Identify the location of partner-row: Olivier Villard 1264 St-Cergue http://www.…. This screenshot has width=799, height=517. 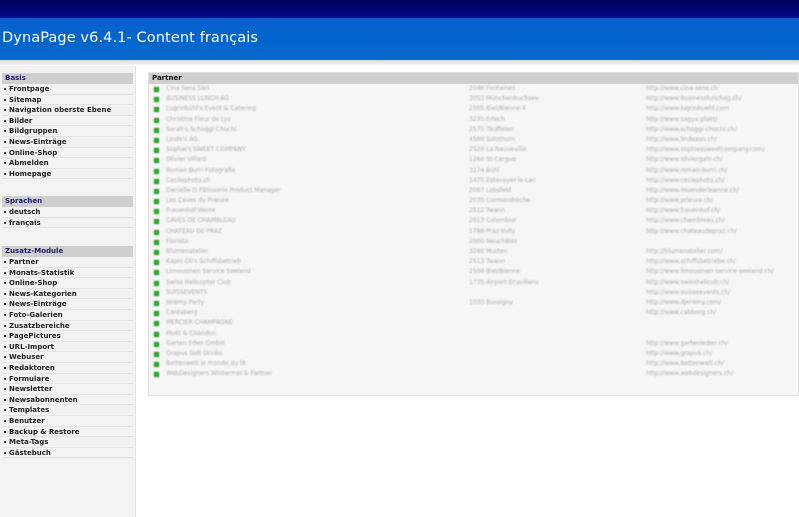
(473, 160).